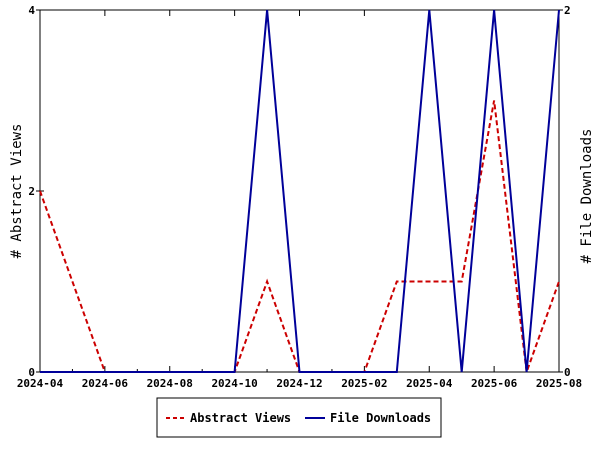 The width and height of the screenshot is (600, 450). I want to click on legend-label-file-downloads: File Downloads, so click(380, 418).